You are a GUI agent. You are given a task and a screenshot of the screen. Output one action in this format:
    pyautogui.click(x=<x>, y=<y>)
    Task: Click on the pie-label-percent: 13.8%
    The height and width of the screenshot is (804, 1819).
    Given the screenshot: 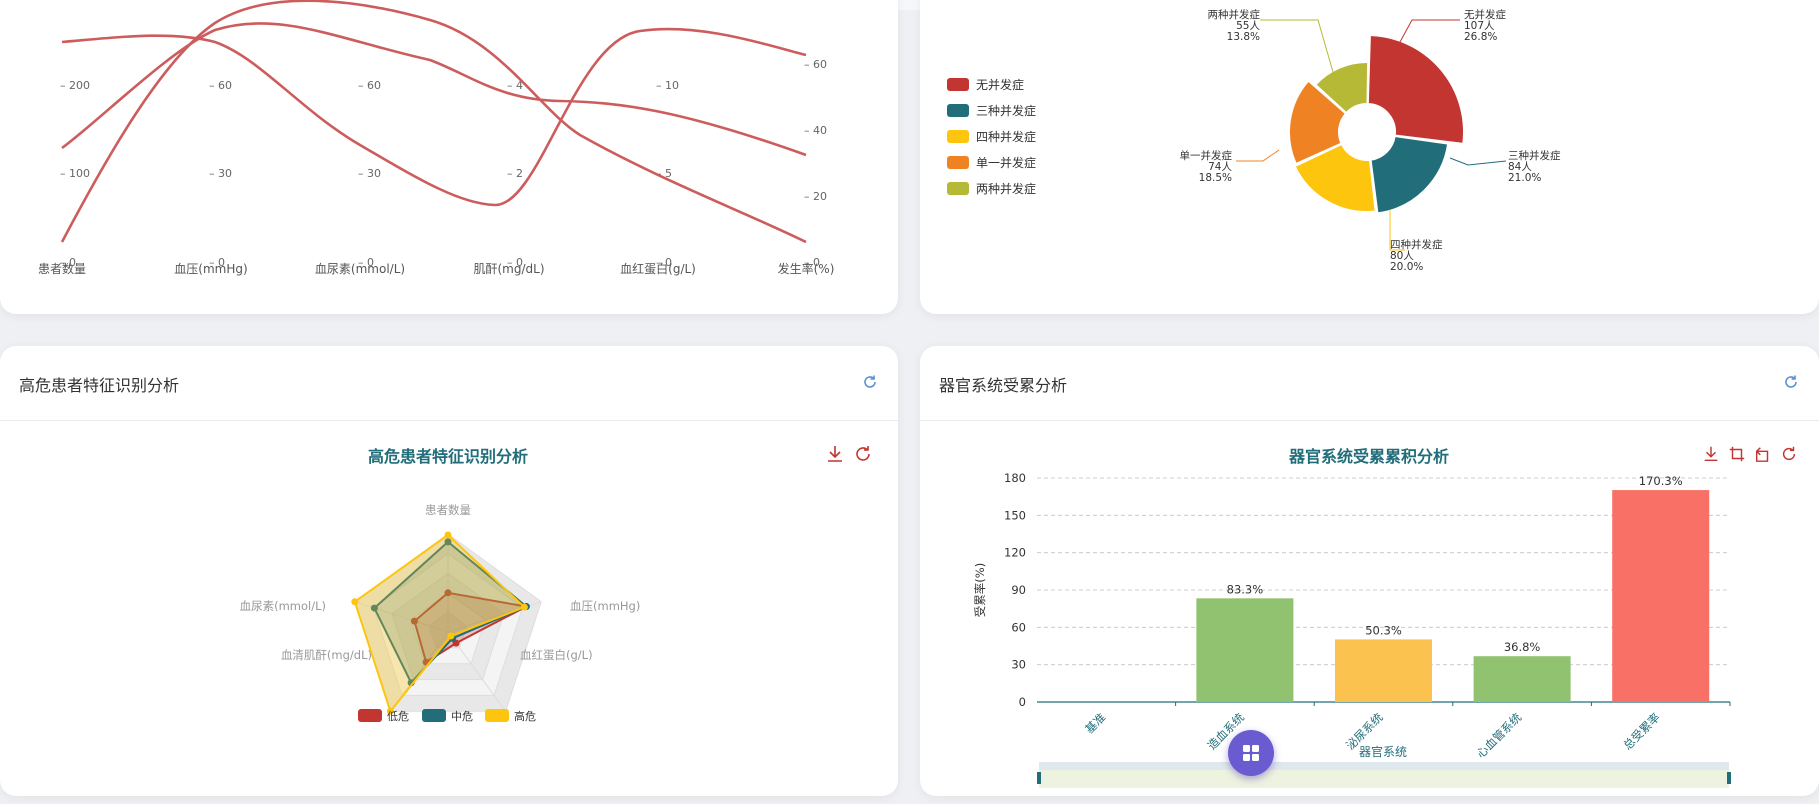 What is the action you would take?
    pyautogui.click(x=1243, y=37)
    